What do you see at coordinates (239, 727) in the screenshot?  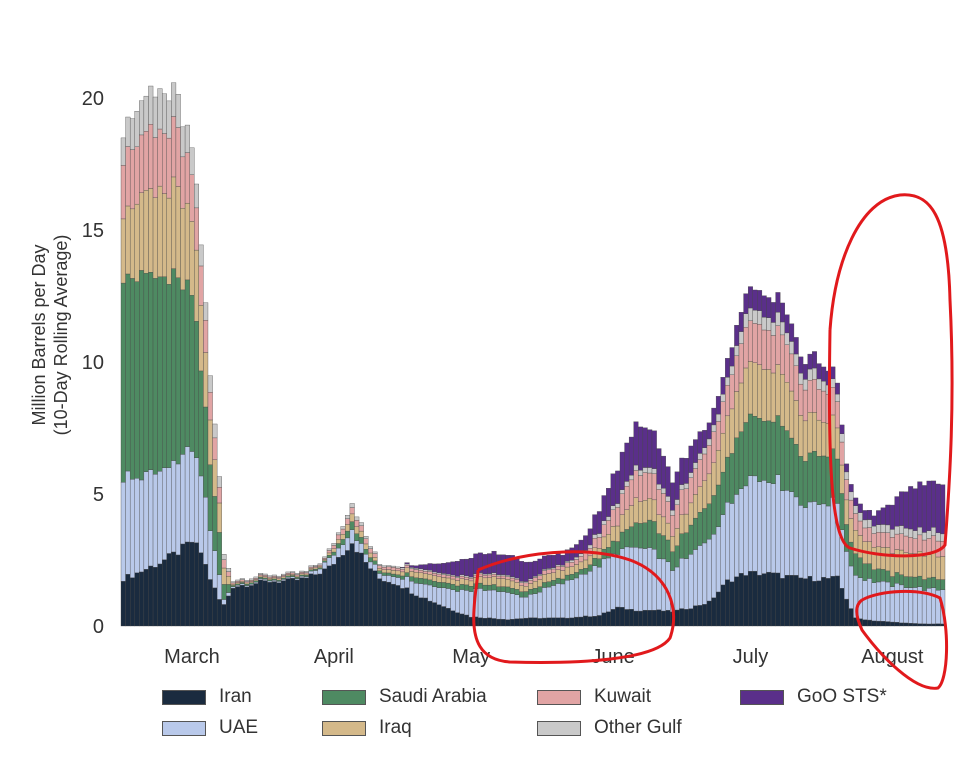 I see `legend-label-uae: UAE` at bounding box center [239, 727].